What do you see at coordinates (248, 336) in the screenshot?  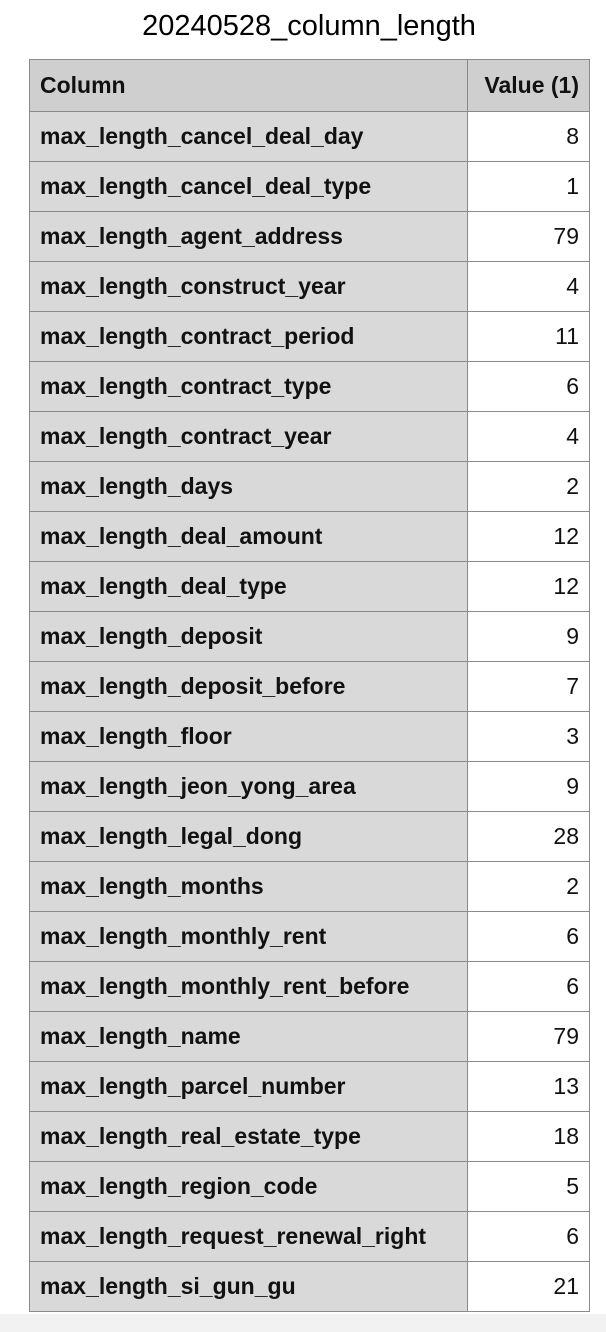 I see `row-column-name: max_length_contract_period` at bounding box center [248, 336].